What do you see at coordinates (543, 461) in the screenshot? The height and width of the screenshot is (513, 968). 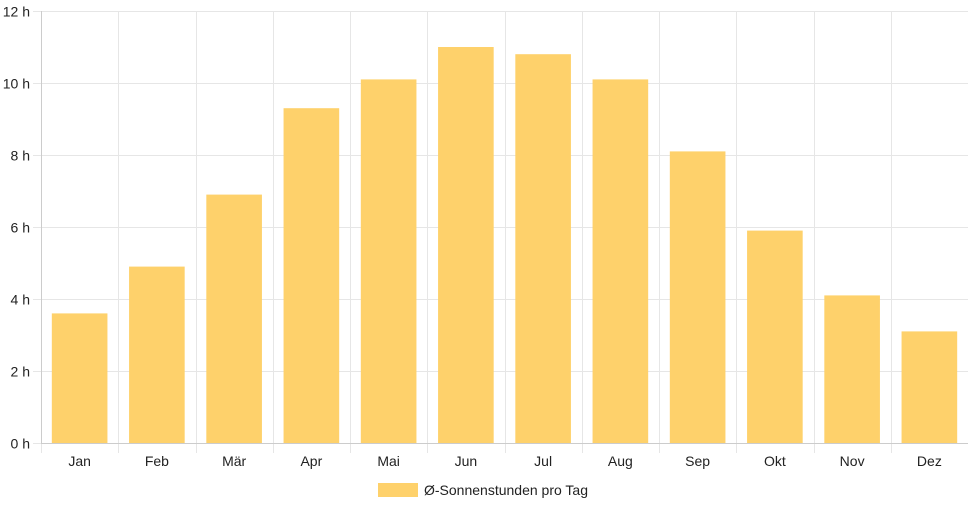 I see `x-tick-label: Jul` at bounding box center [543, 461].